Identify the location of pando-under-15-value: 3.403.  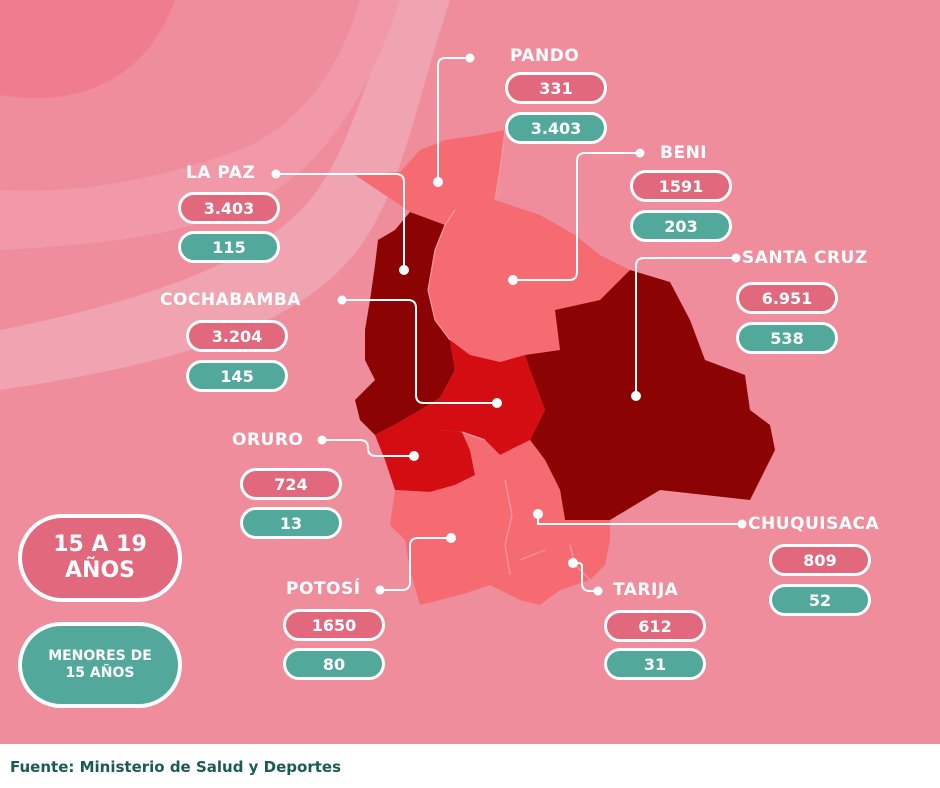
(556, 128).